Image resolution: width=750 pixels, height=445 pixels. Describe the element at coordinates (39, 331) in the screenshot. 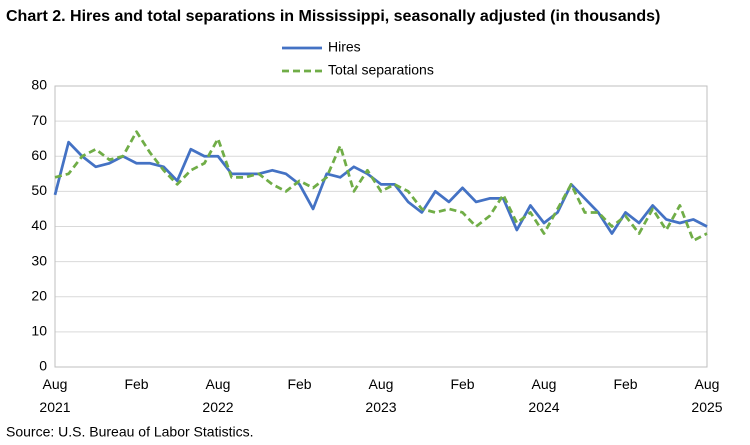

I see `y-tick-label: 10` at that location.